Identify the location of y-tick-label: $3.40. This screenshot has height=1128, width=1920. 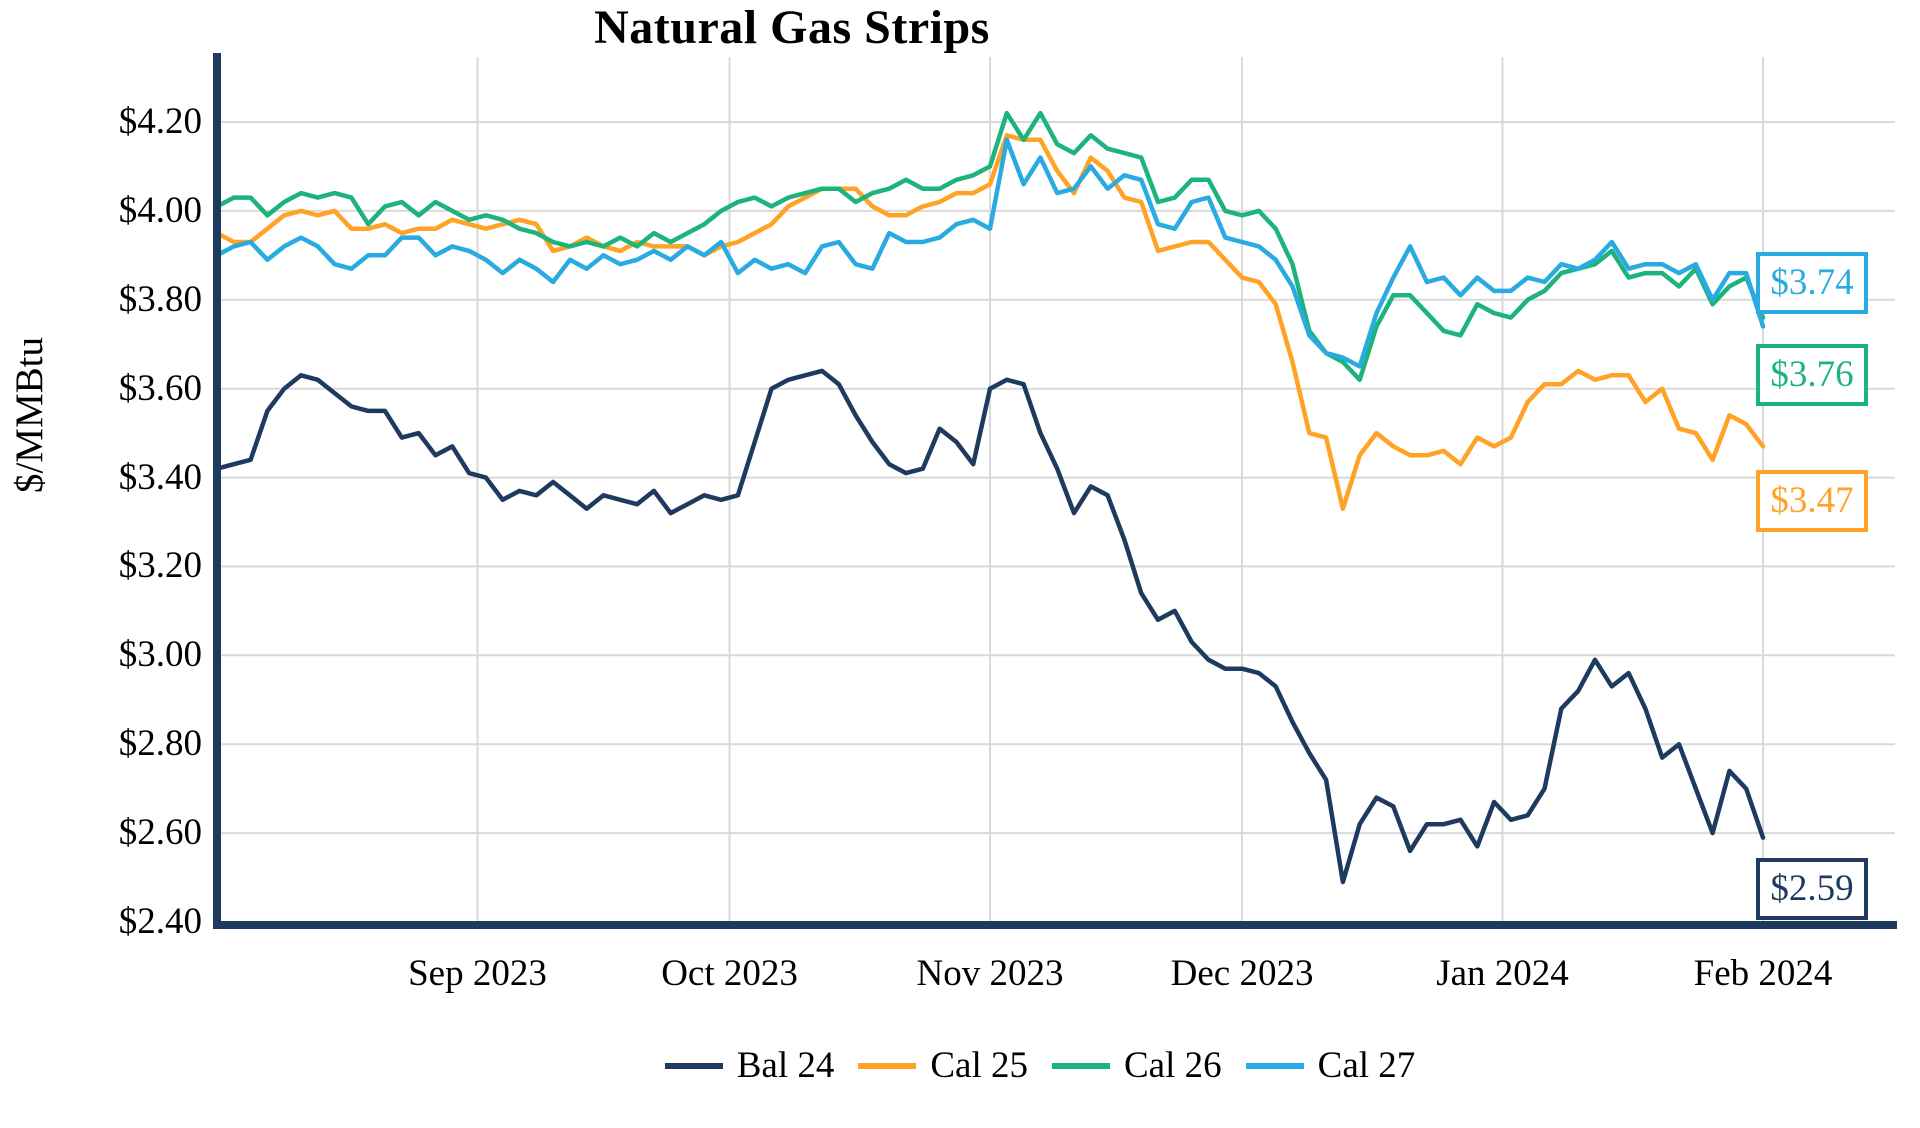
(160, 477).